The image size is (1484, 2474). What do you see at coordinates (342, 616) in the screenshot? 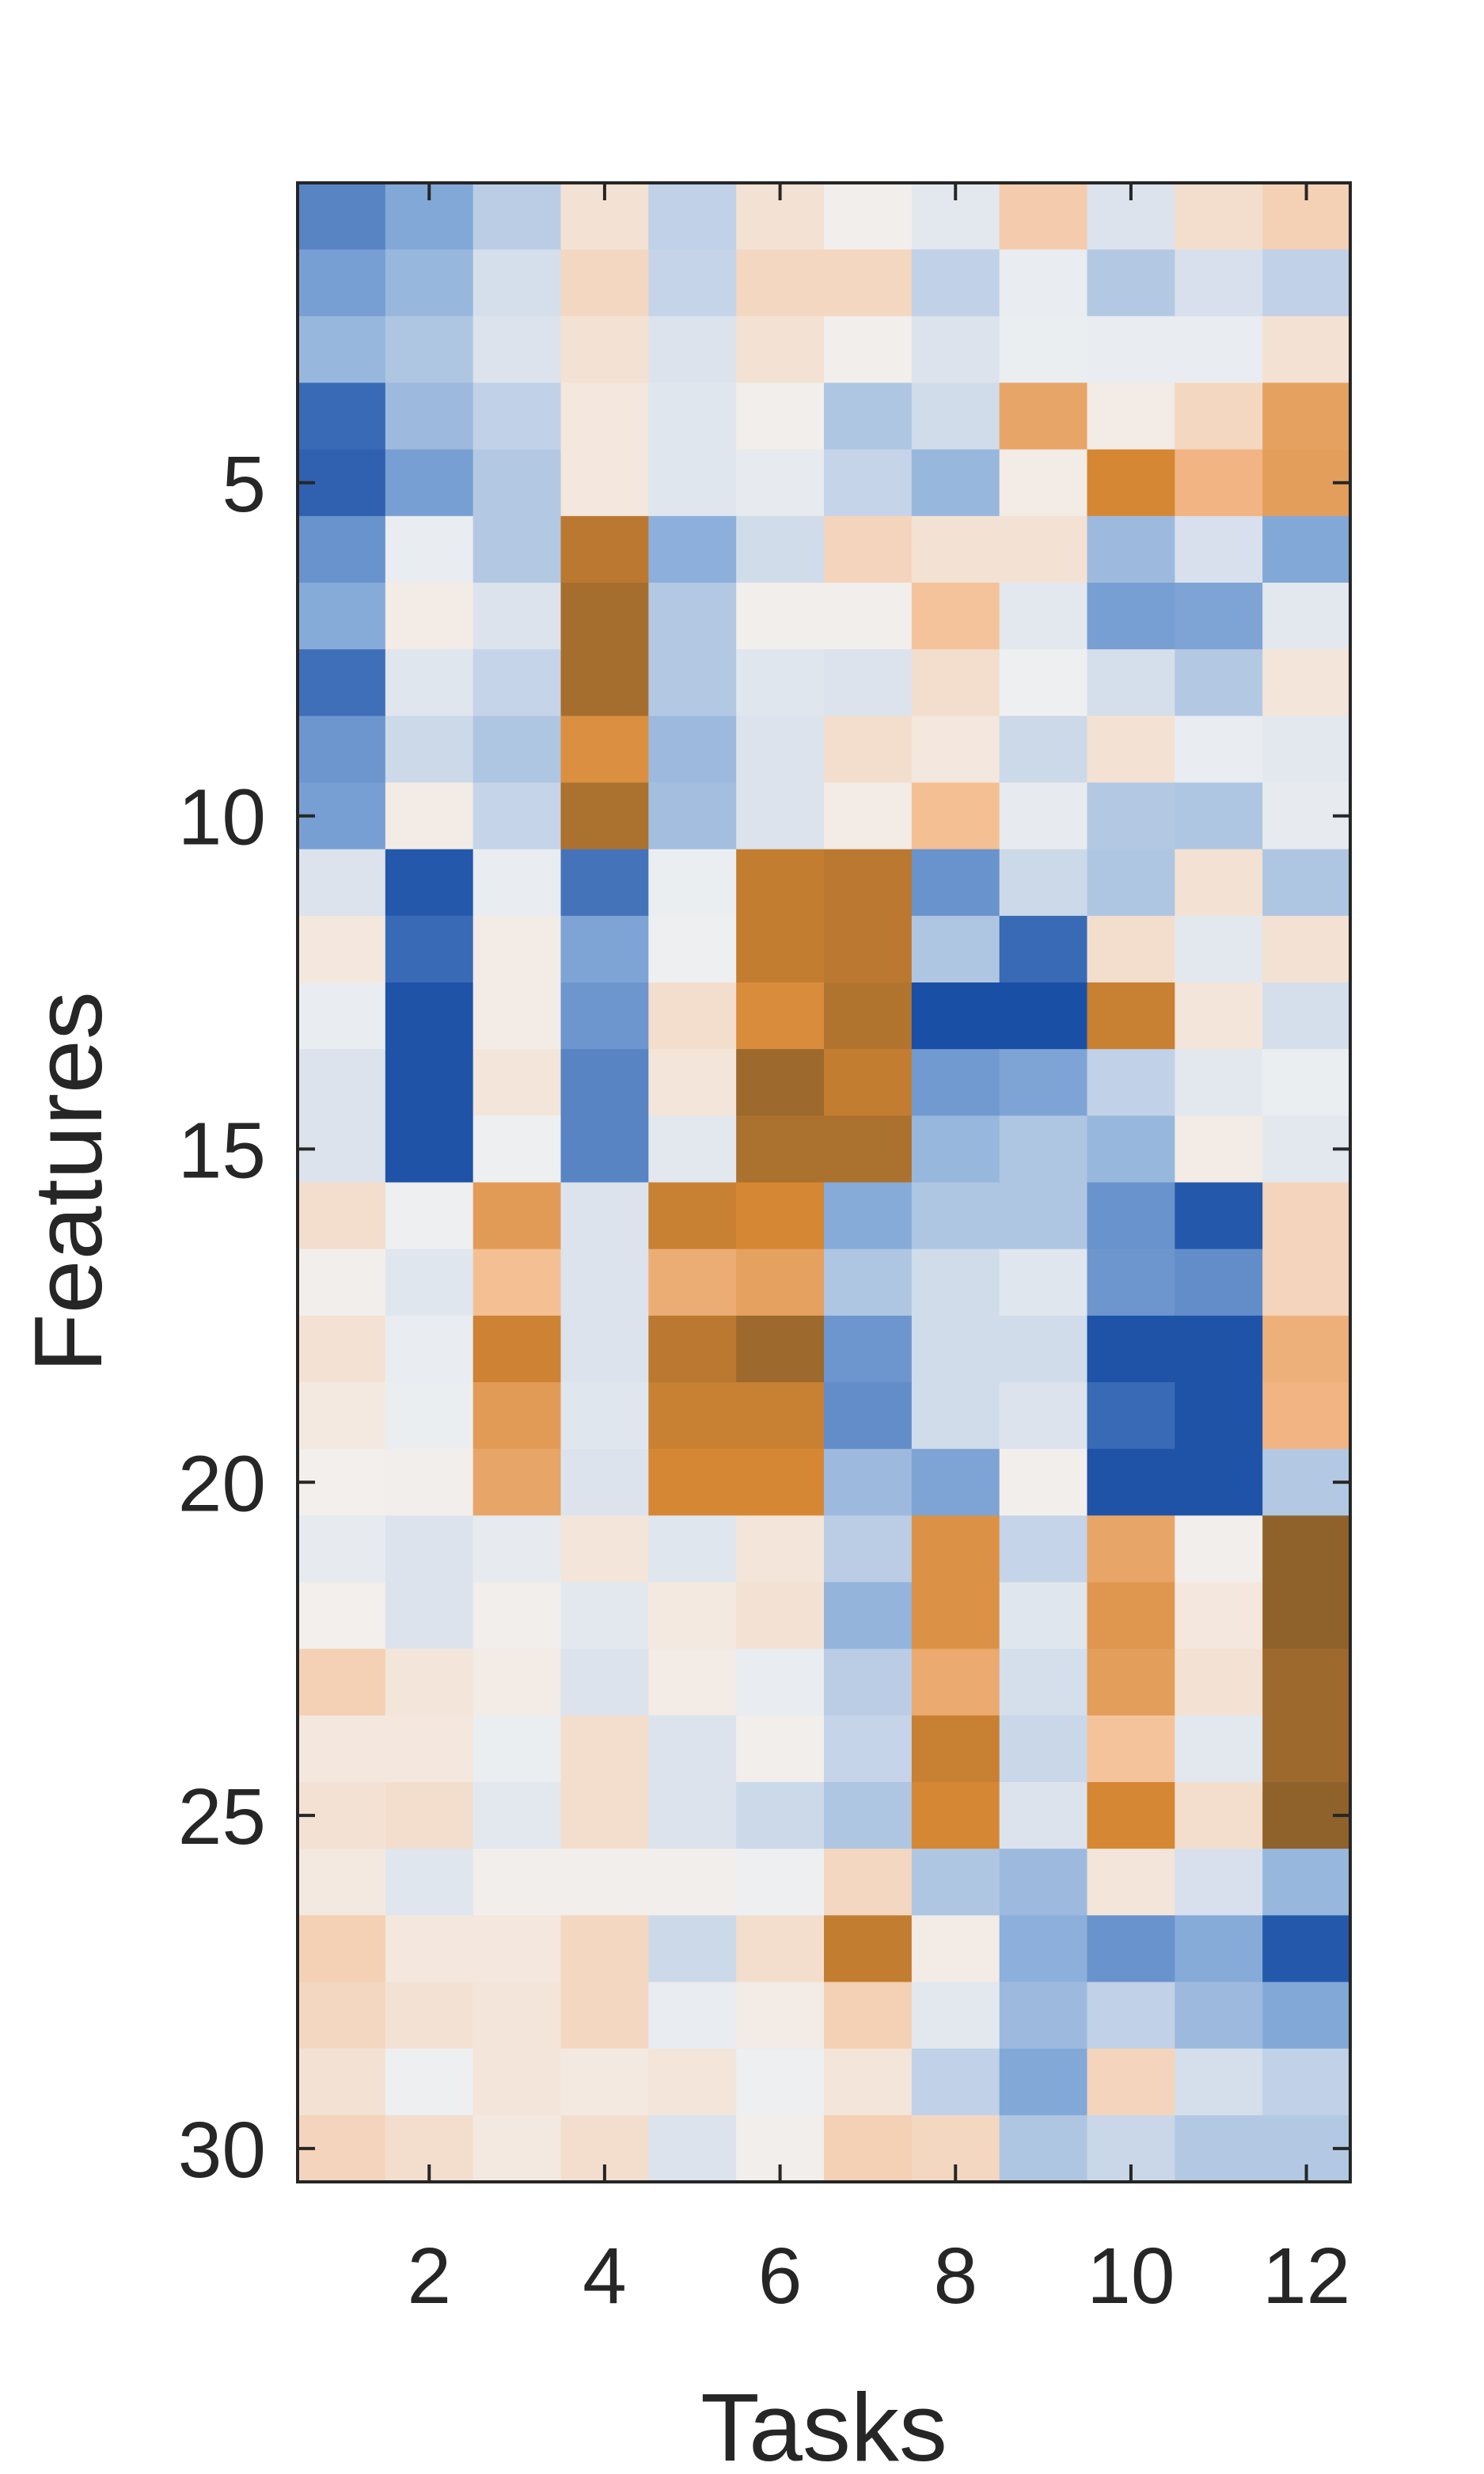
I see `heatmap-cell-f7-t1` at bounding box center [342, 616].